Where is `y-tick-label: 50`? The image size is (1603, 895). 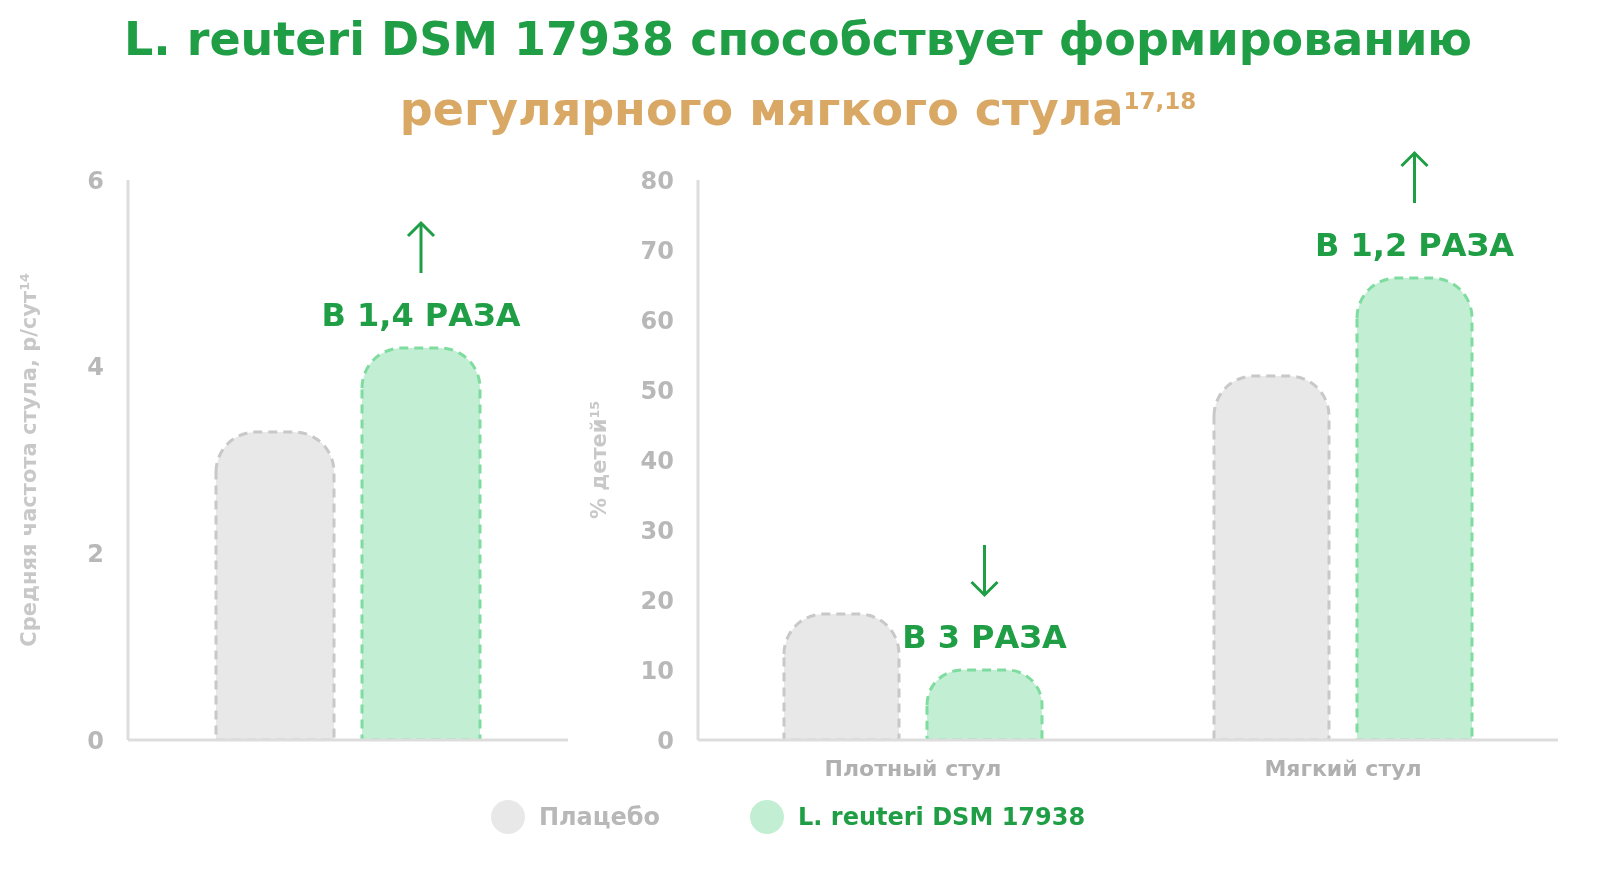
y-tick-label: 50 is located at coordinates (657, 390).